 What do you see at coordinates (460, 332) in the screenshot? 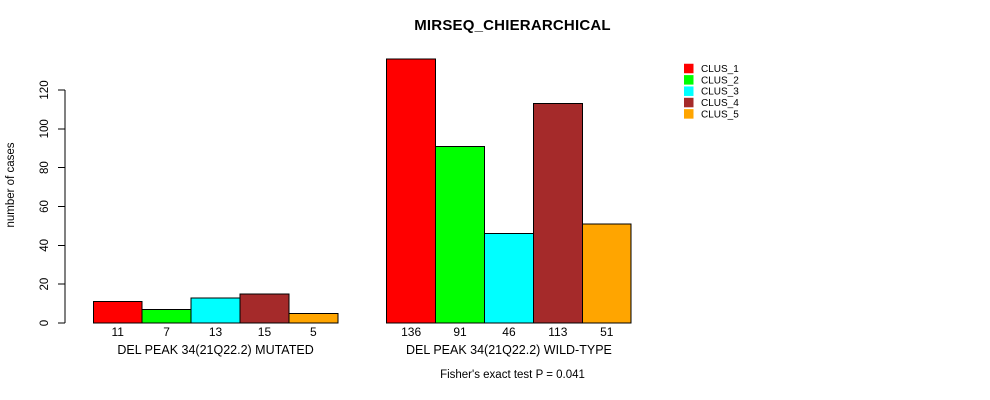
I see `bar-value-label: 91` at bounding box center [460, 332].